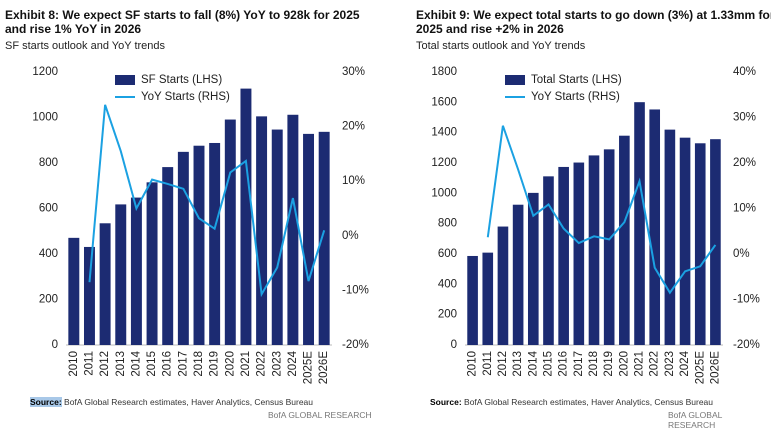 Image resolution: width=771 pixels, height=446 pixels. I want to click on y-tick-label: 0, so click(55, 345).